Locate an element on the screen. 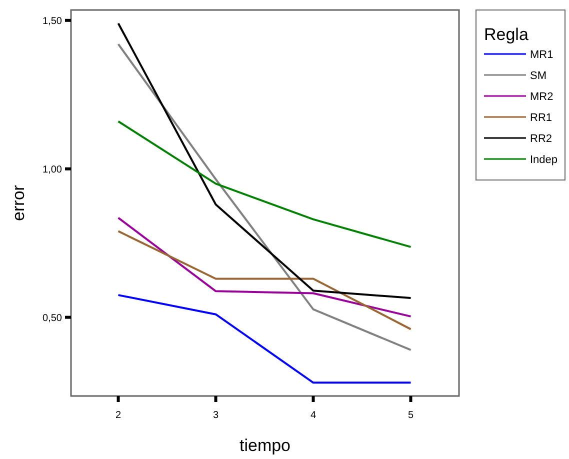 The width and height of the screenshot is (569, 459). legend-label: RR1 is located at coordinates (541, 118).